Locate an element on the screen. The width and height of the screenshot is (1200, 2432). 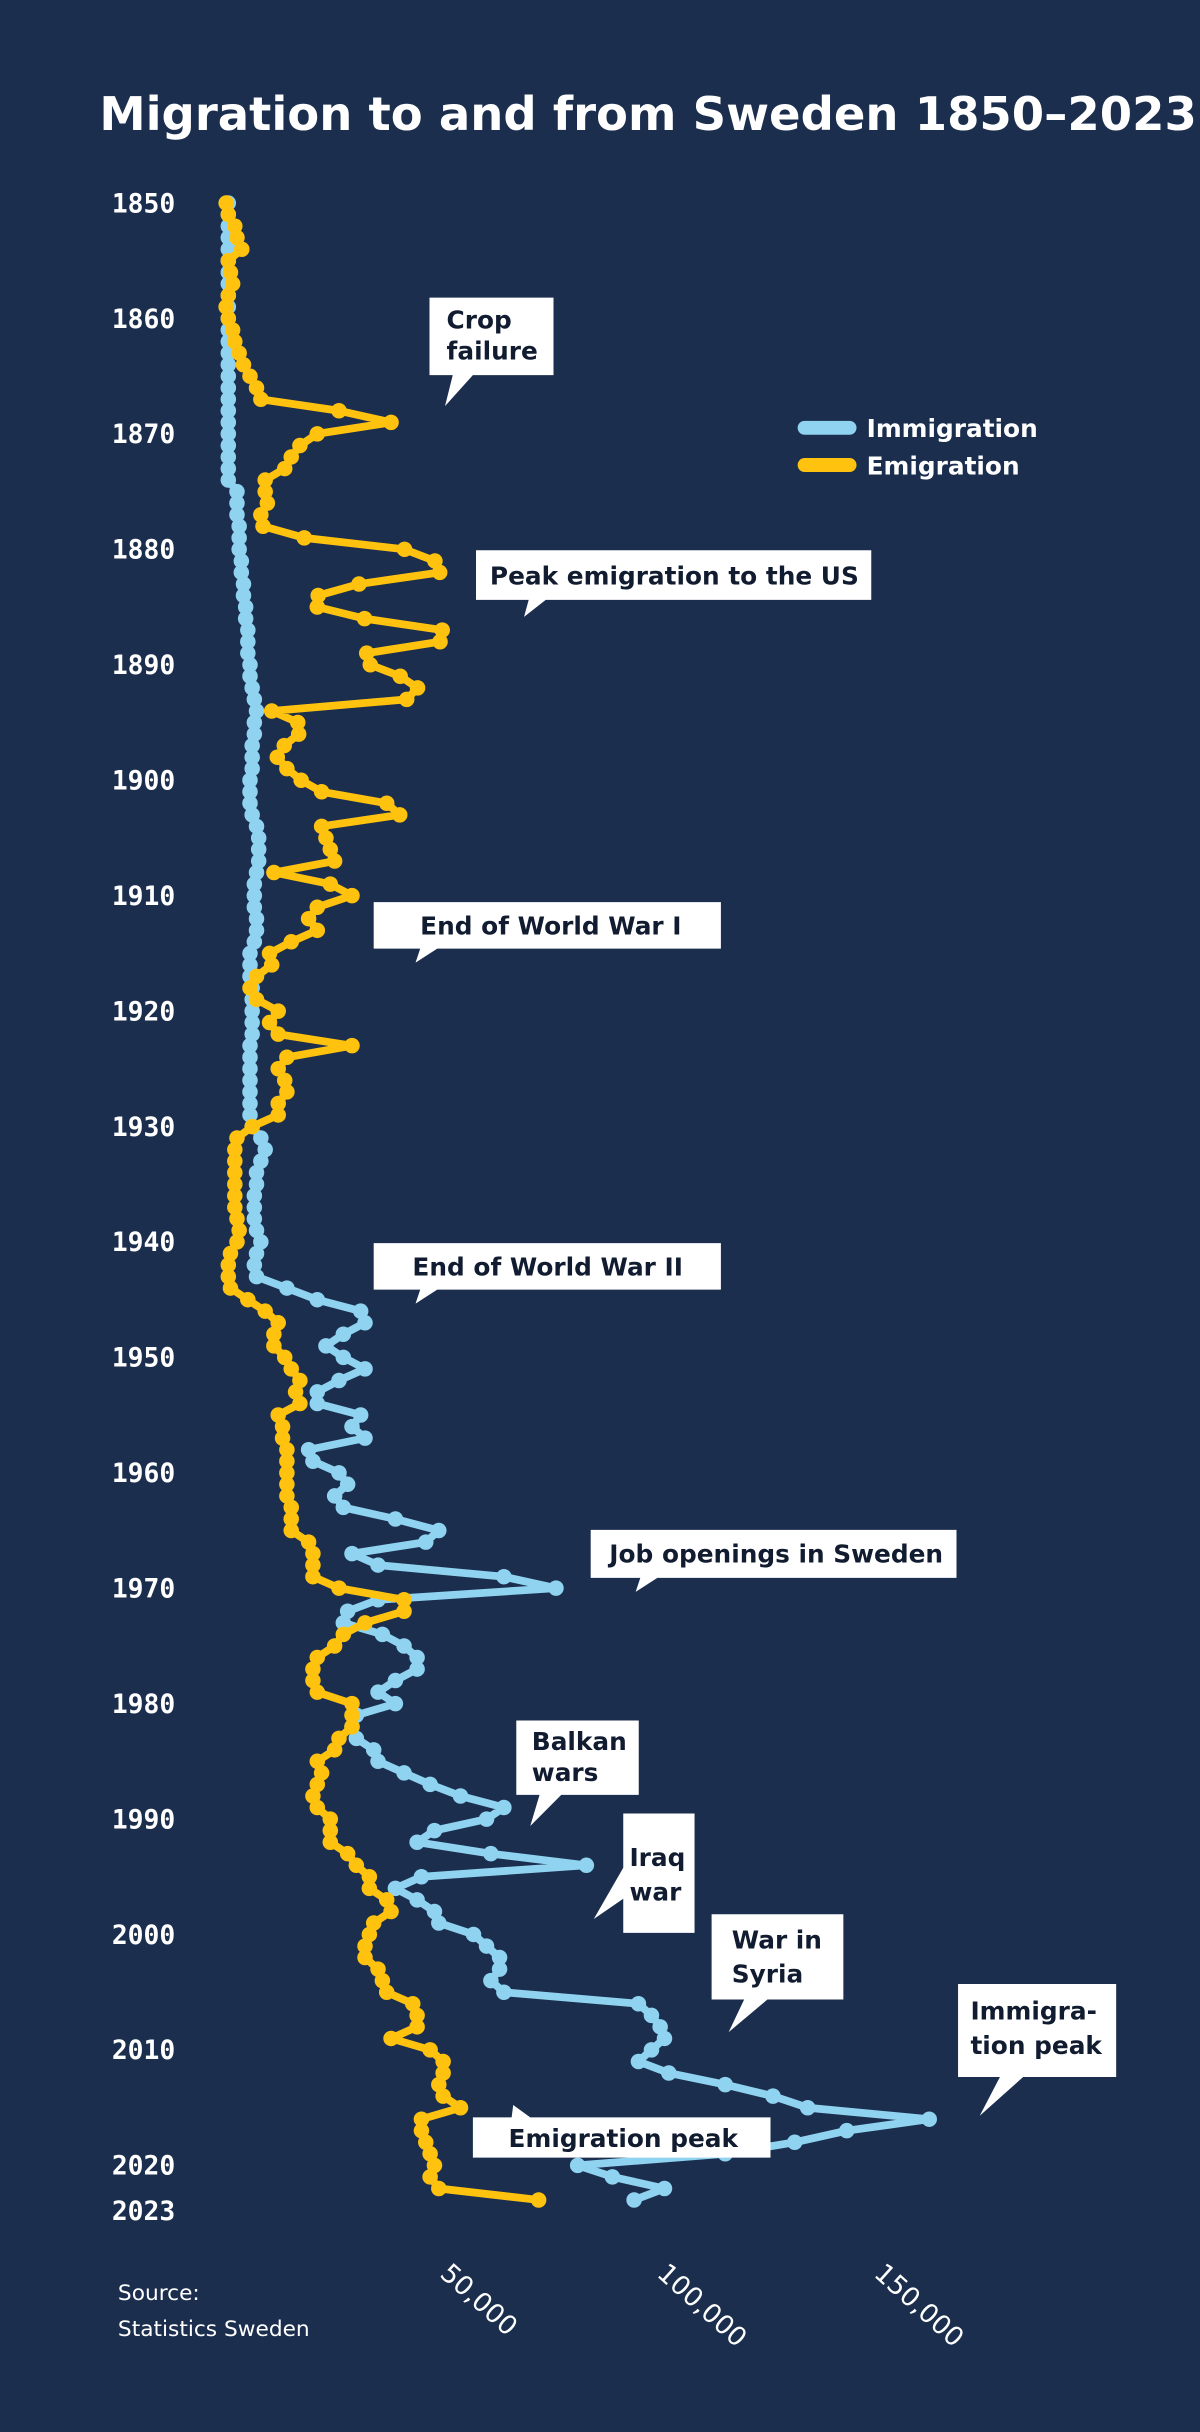
emigration-point-1911 is located at coordinates (317, 907).